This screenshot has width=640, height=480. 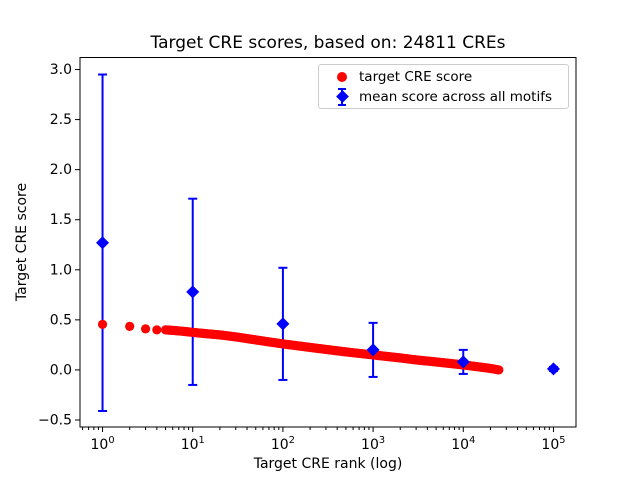 What do you see at coordinates (300, 347) in the screenshot?
I see `red-scatter-series` at bounding box center [300, 347].